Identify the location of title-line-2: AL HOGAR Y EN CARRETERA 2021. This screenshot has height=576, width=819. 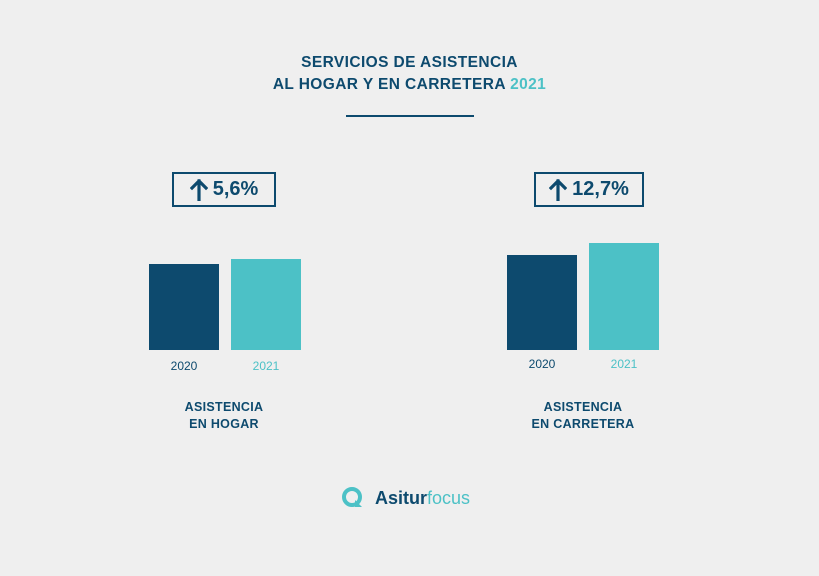
(409, 85).